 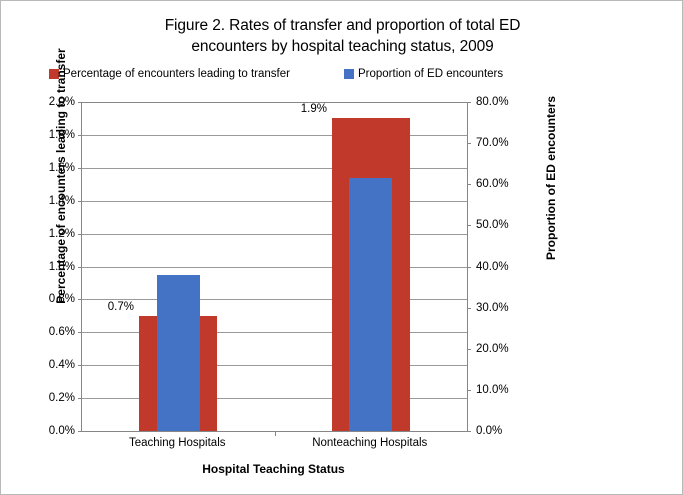 I want to click on x-axis-label: Teaching Hospitals, so click(x=177, y=443).